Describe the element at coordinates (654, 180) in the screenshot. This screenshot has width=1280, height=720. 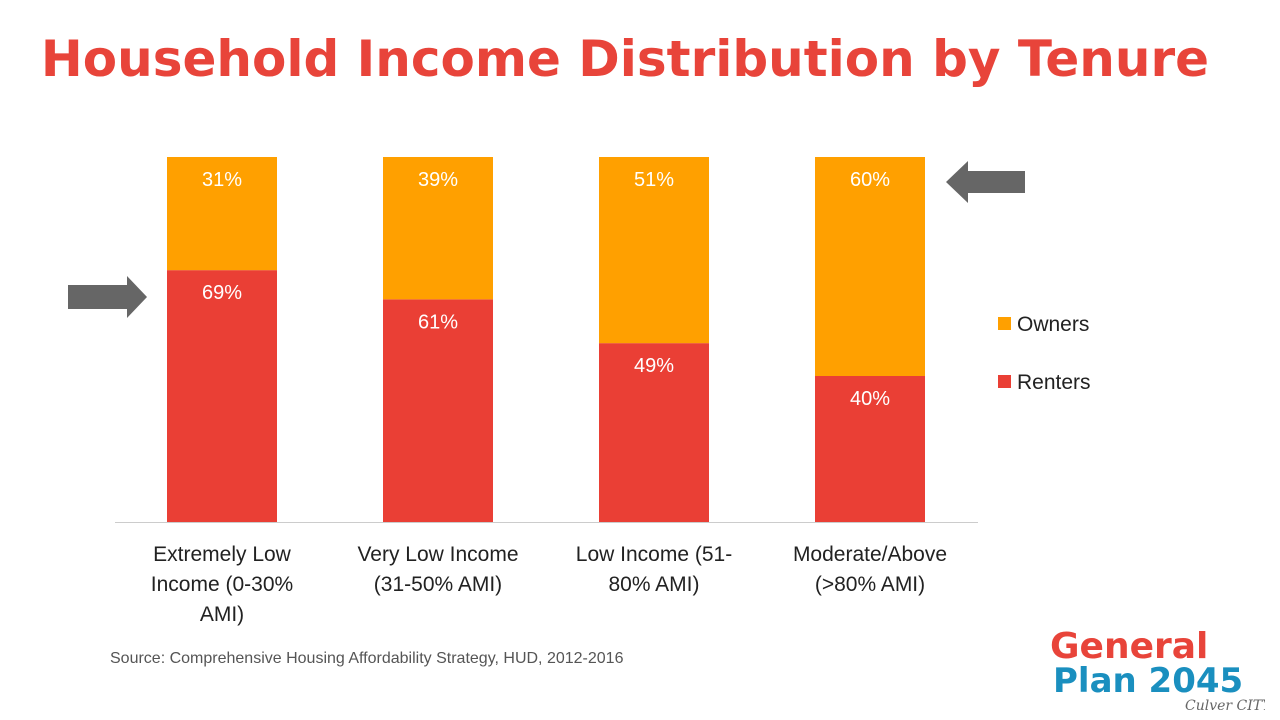
I see `data-label-owners: 51%` at that location.